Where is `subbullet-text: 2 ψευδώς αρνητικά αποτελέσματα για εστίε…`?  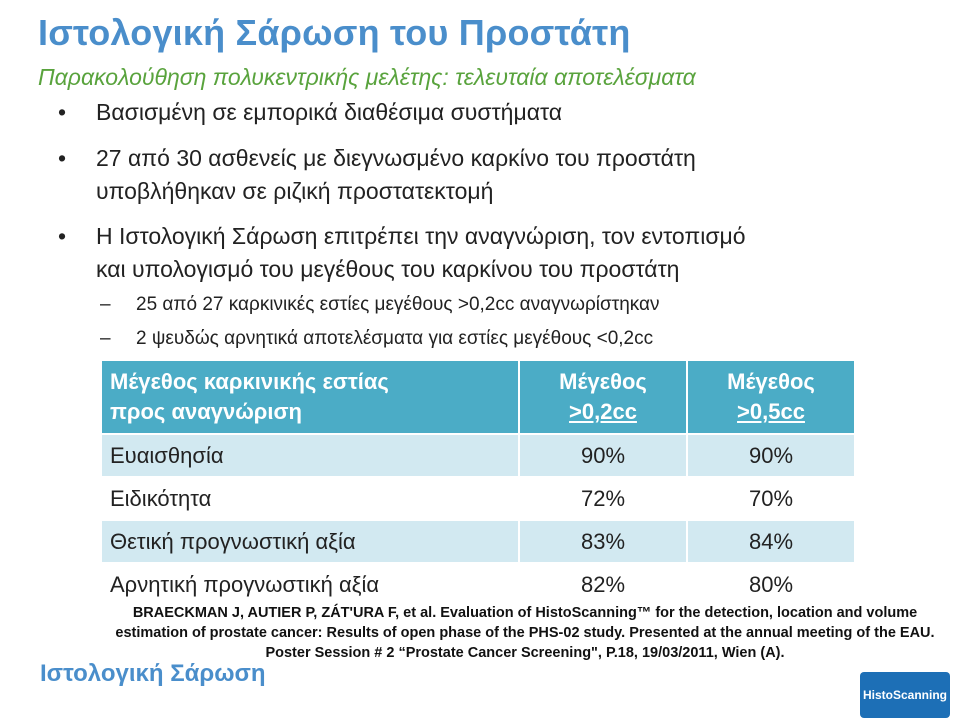
subbullet-text: 2 ψευδώς αρνητικά αποτελέσματα για εστίε… is located at coordinates (395, 338).